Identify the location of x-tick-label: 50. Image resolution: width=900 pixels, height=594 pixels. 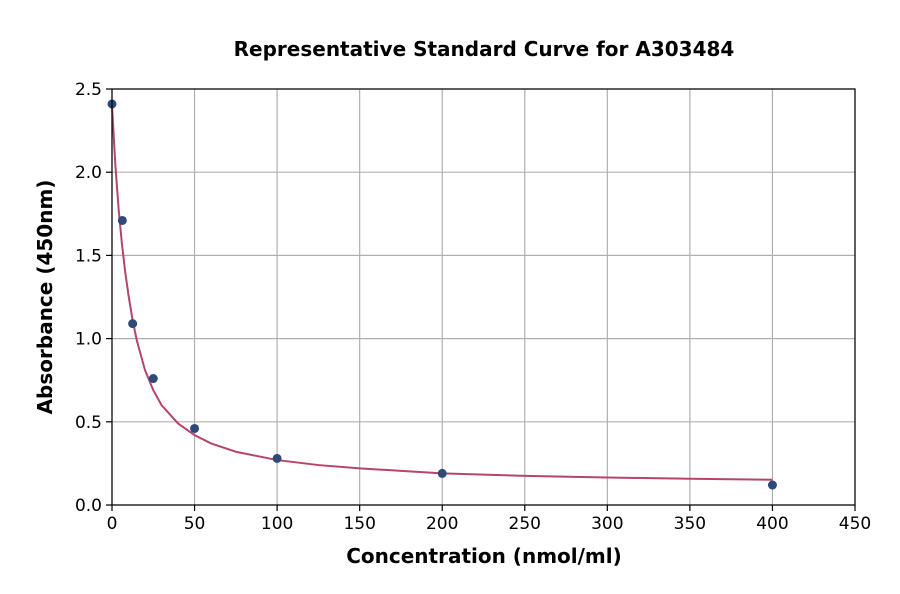
(195, 524).